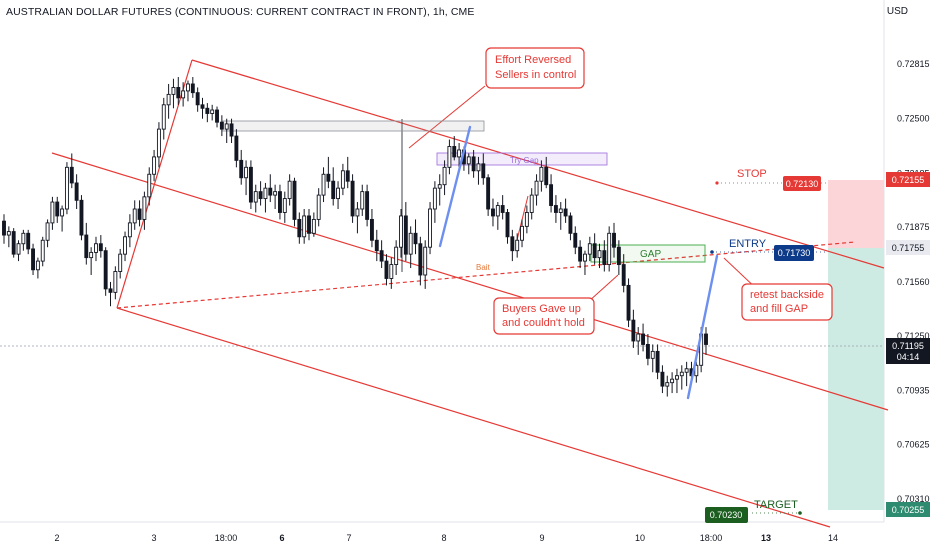 This screenshot has width=932, height=550. I want to click on effort-callout: Effort Reversed Sellers in control, so click(535, 68).